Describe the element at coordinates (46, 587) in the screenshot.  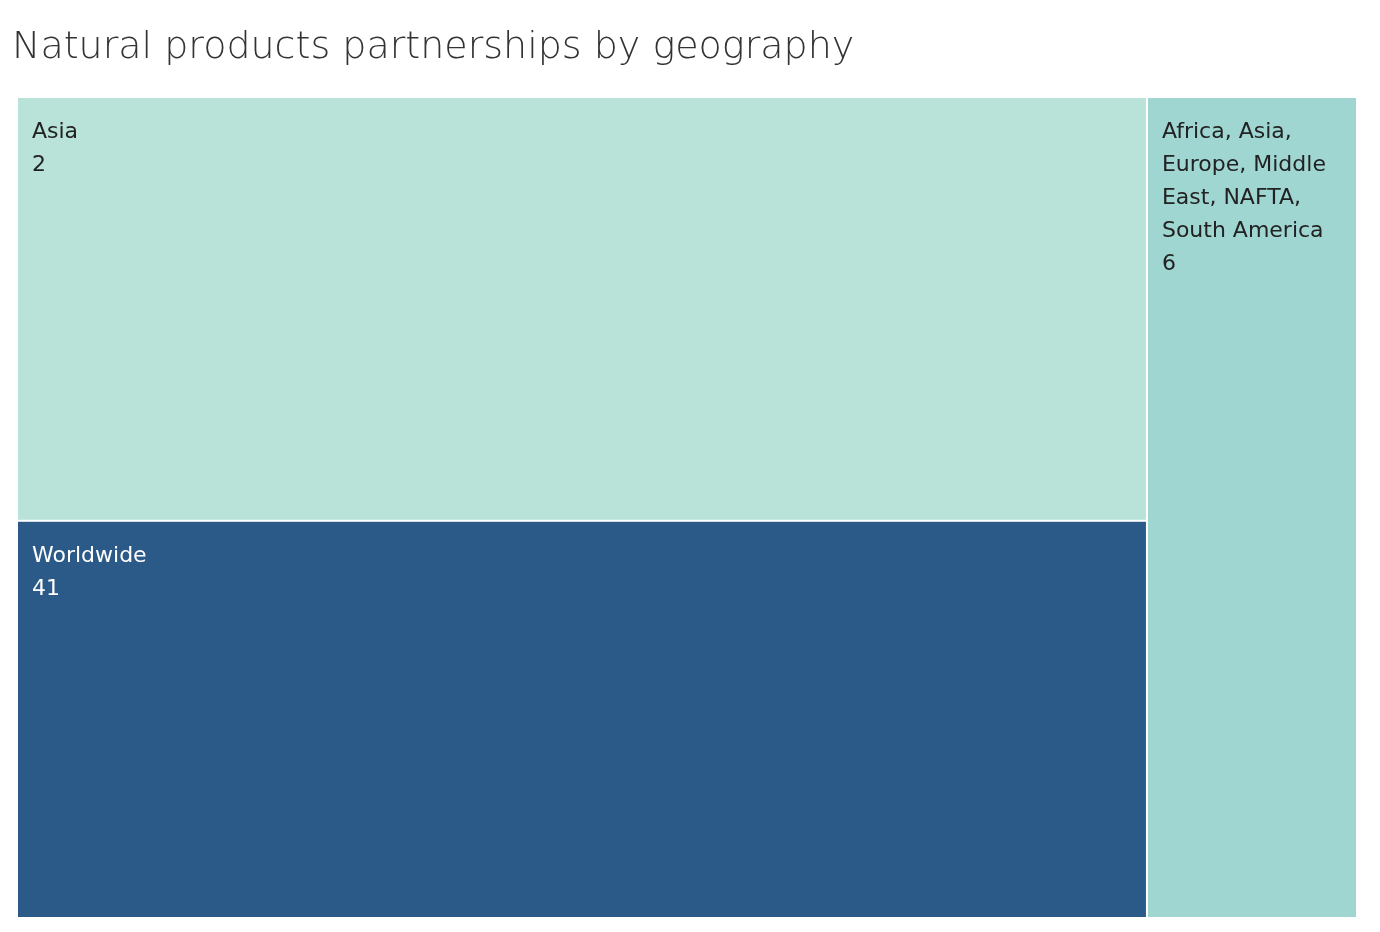
I see `data-label: 41` at that location.